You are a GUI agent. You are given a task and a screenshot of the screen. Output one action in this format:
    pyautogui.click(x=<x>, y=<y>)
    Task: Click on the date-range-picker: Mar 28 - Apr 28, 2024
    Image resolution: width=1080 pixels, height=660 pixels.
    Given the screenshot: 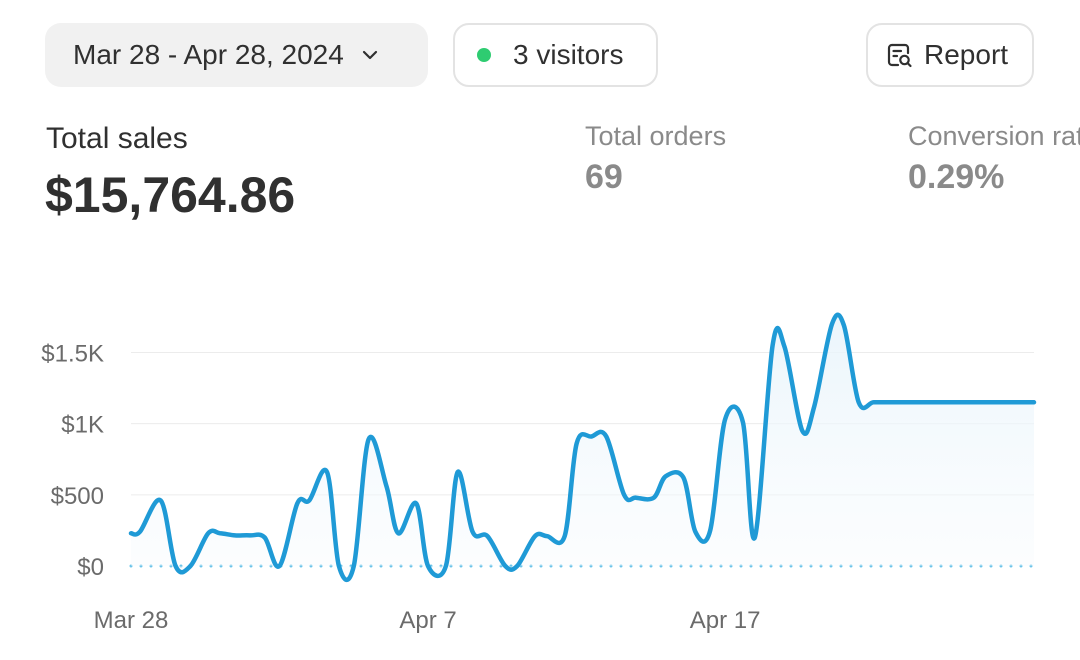 What is the action you would take?
    pyautogui.click(x=236, y=55)
    